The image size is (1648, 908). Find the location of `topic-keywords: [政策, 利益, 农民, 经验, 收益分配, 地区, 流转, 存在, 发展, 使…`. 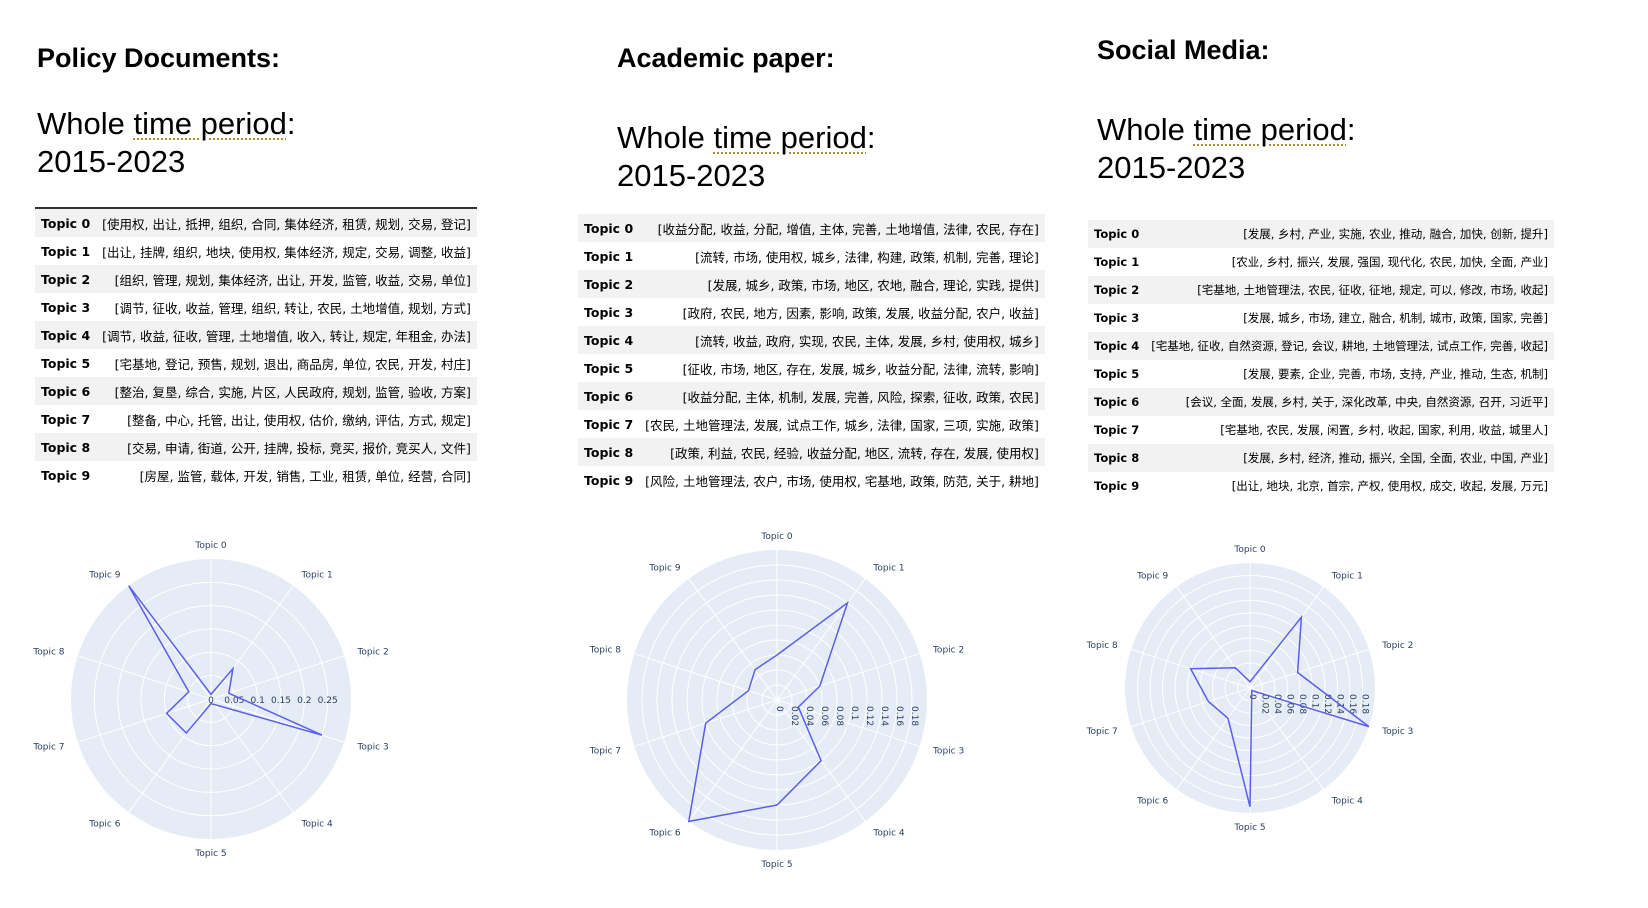

topic-keywords: [政策, 利益, 农民, 经验, 收益分配, 地区, 流转, 存在, 发展, 使… is located at coordinates (842, 452).